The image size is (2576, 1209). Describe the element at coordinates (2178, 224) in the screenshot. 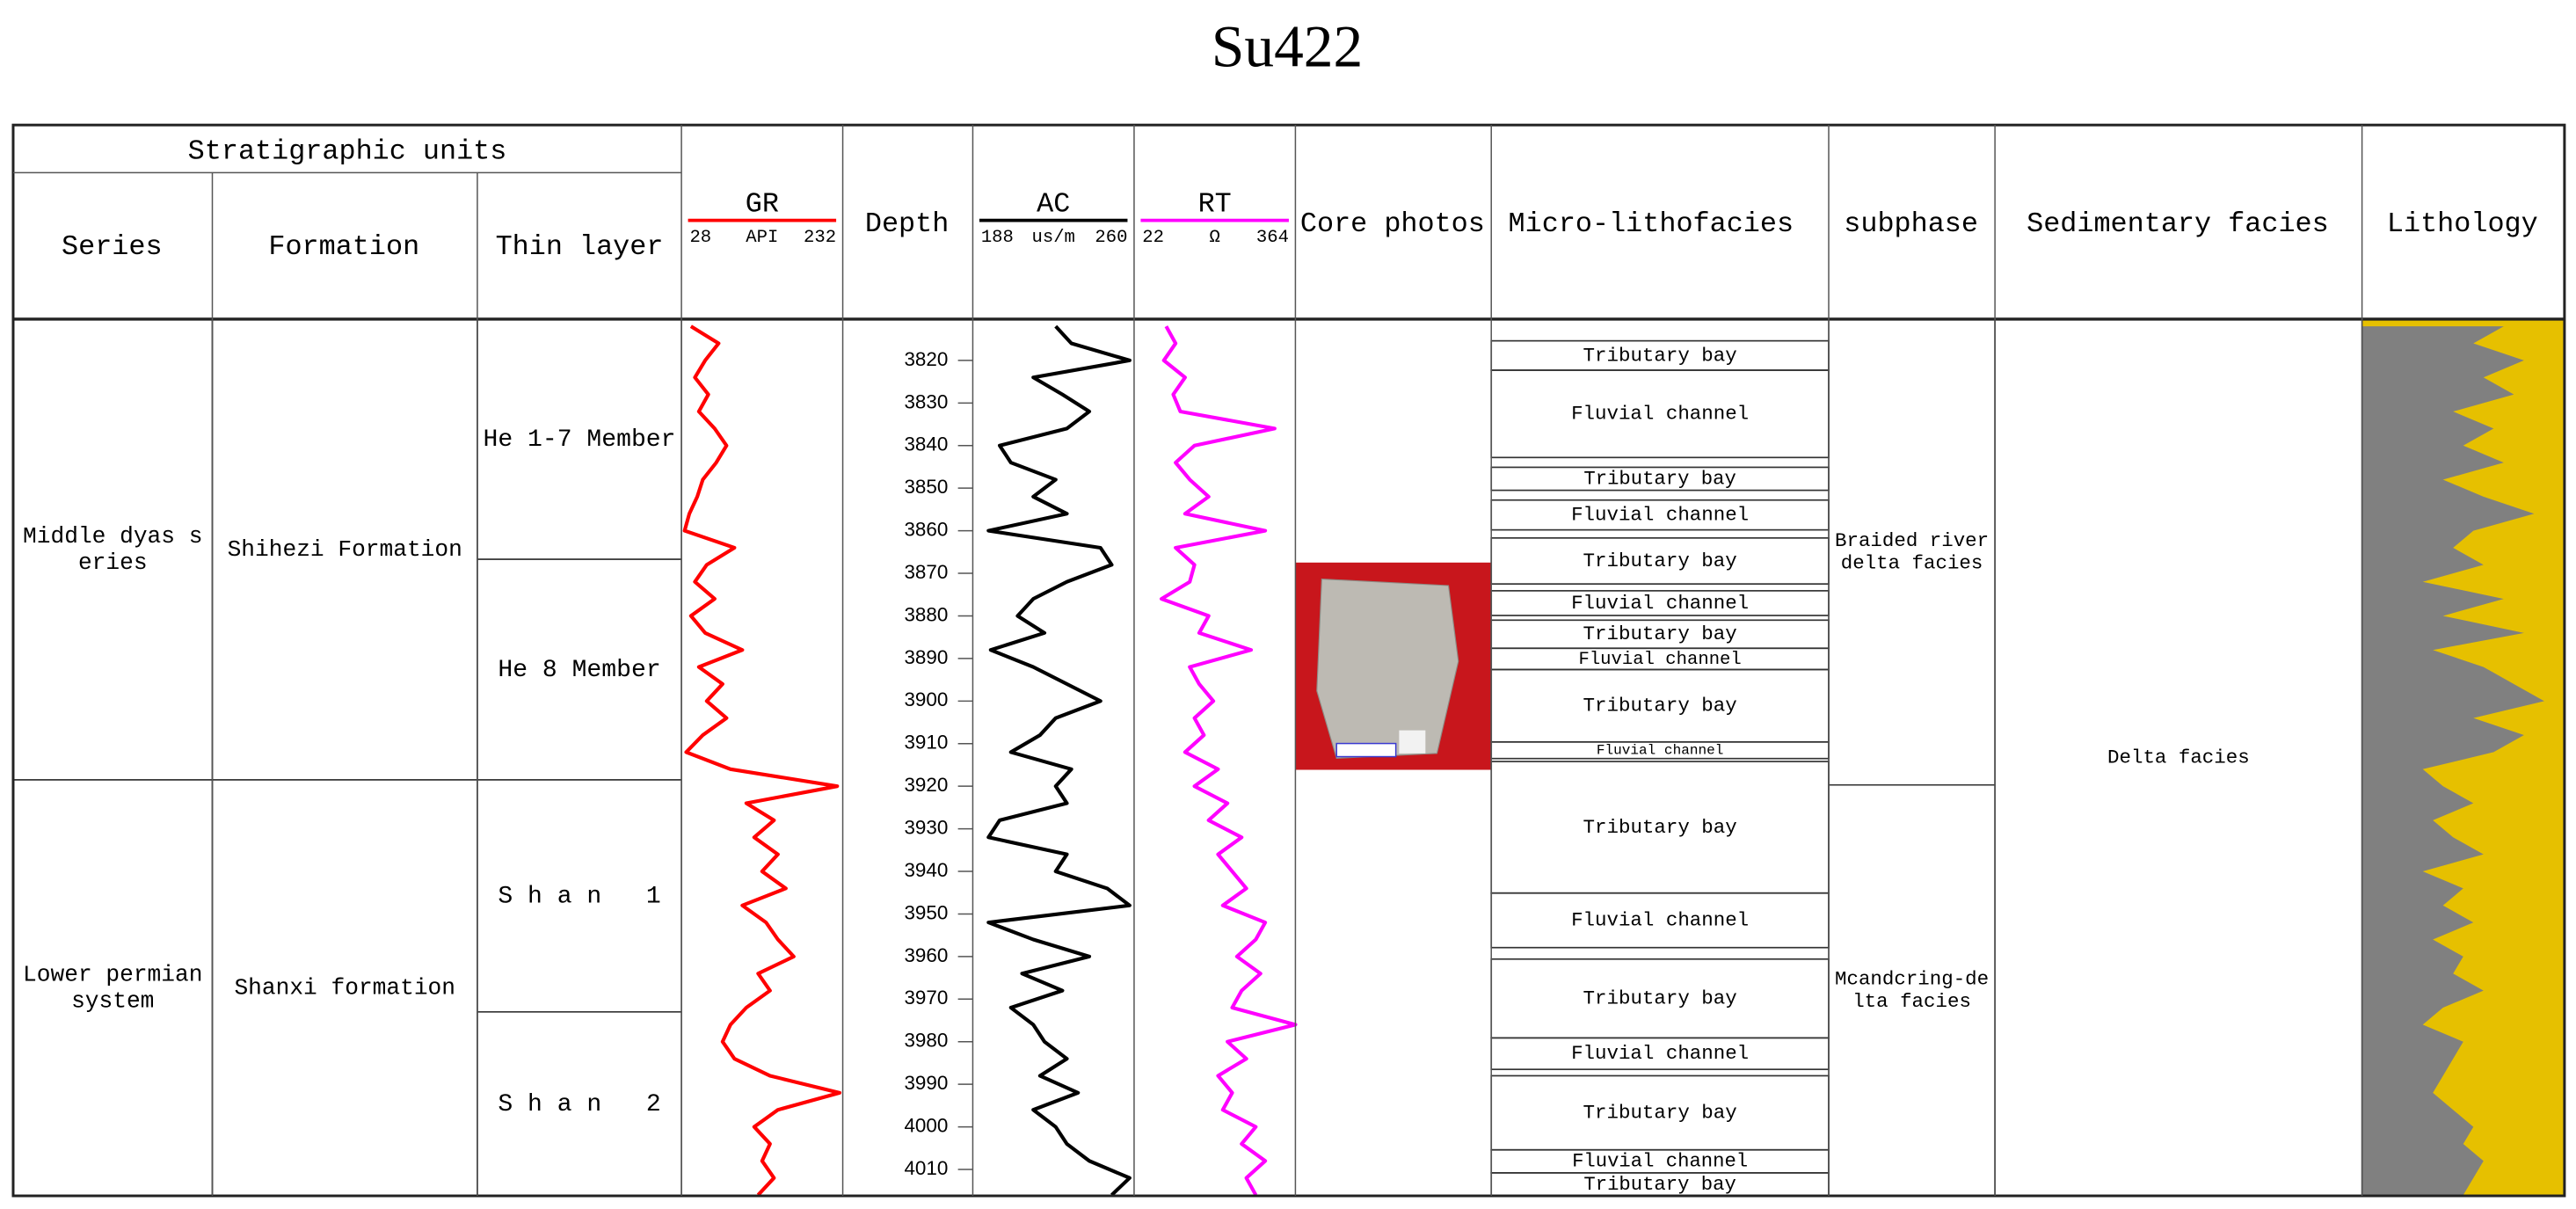

I see `header: Sedimentary facies` at that location.